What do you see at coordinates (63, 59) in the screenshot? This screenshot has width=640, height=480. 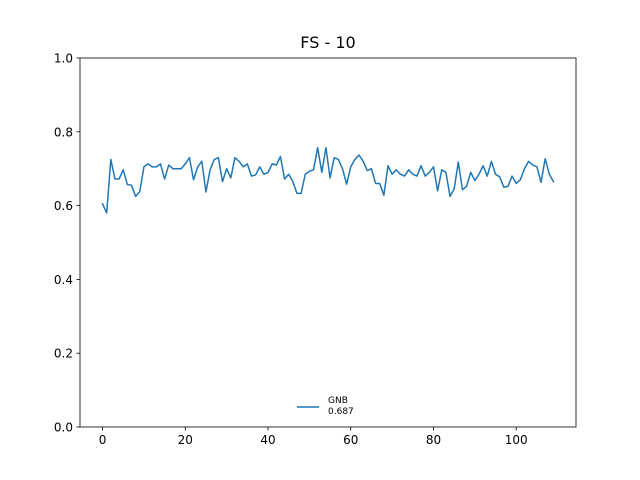 I see `y-tick-label: 1.0` at bounding box center [63, 59].